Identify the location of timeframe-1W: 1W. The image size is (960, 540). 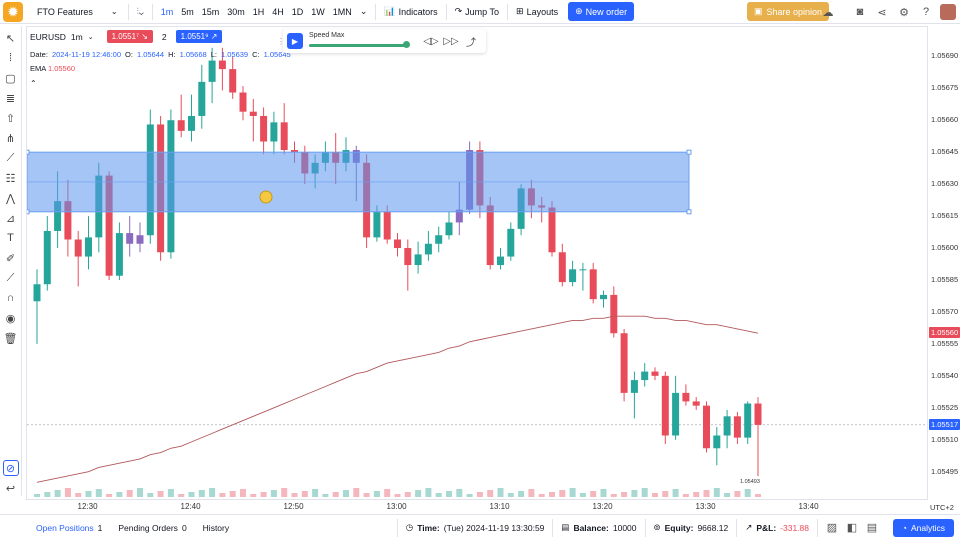
(318, 11).